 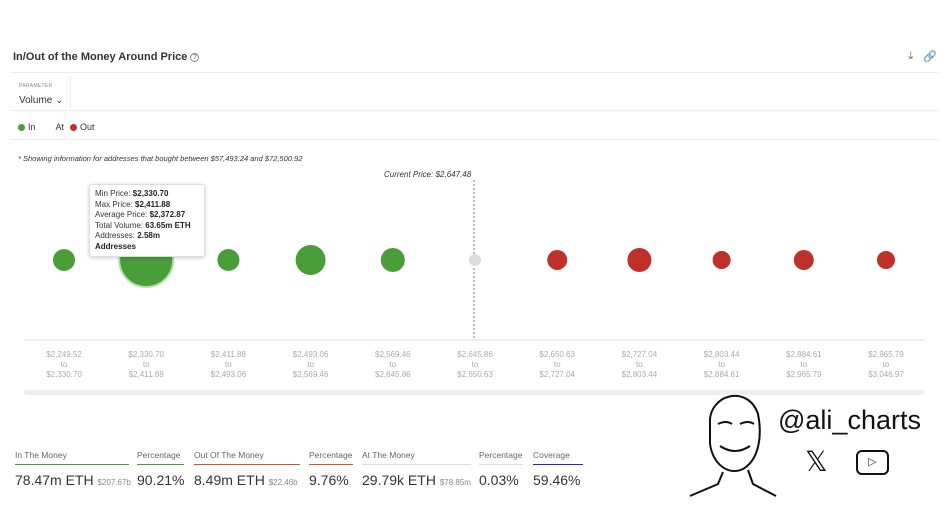 I want to click on legend: In At Out, so click(x=56, y=127).